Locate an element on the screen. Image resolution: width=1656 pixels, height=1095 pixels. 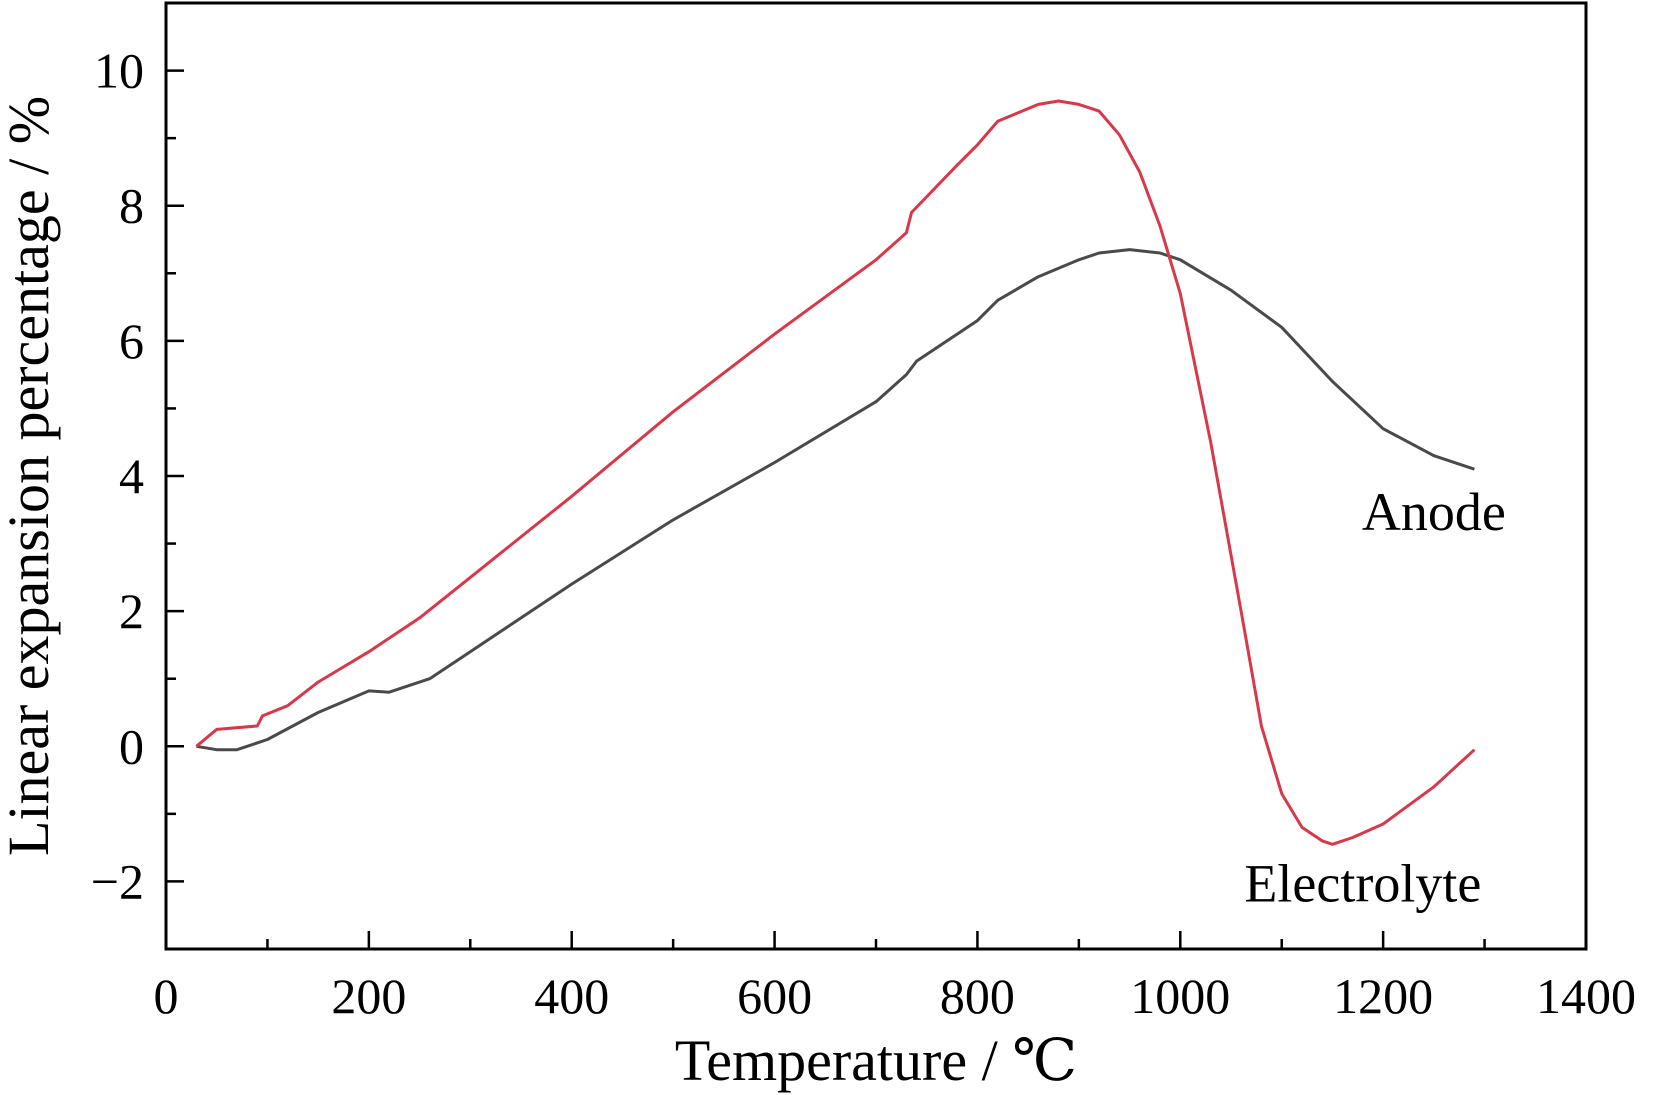
x-tick-label: 0 is located at coordinates (166, 996).